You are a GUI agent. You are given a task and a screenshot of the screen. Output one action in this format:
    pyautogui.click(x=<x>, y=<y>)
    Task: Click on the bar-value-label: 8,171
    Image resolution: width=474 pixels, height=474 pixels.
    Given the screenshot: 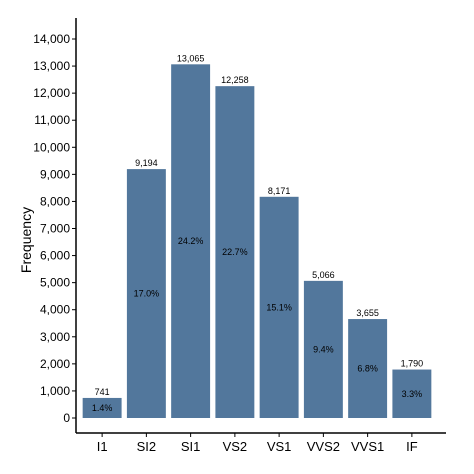 What is the action you would take?
    pyautogui.click(x=279, y=191)
    